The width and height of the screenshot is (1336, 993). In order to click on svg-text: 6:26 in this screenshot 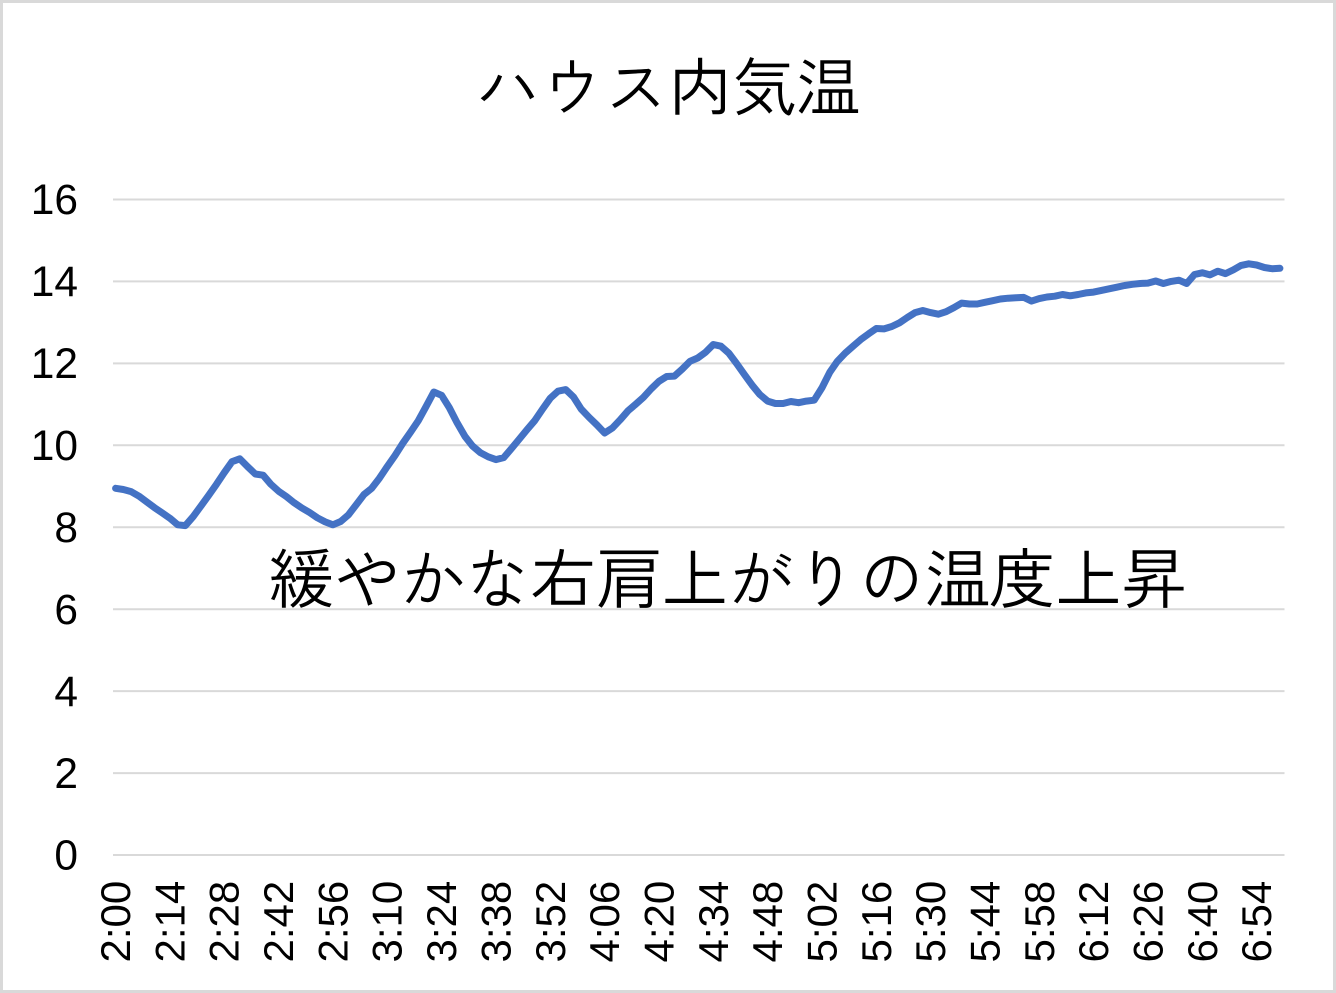, I will do `click(1147, 922)`.